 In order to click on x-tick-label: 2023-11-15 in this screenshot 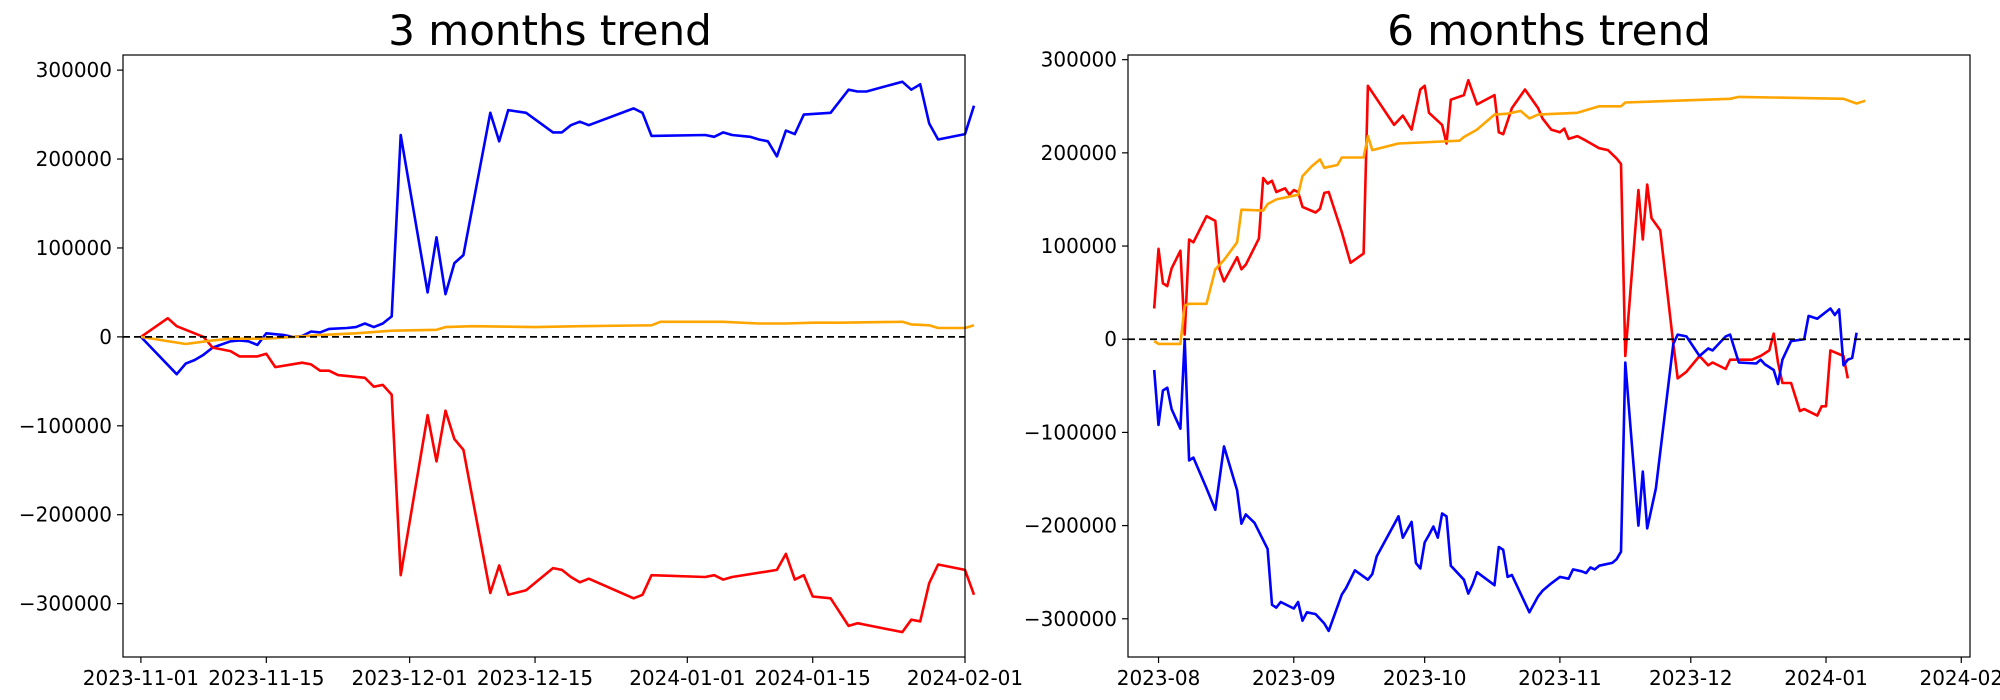, I will do `click(266, 678)`.